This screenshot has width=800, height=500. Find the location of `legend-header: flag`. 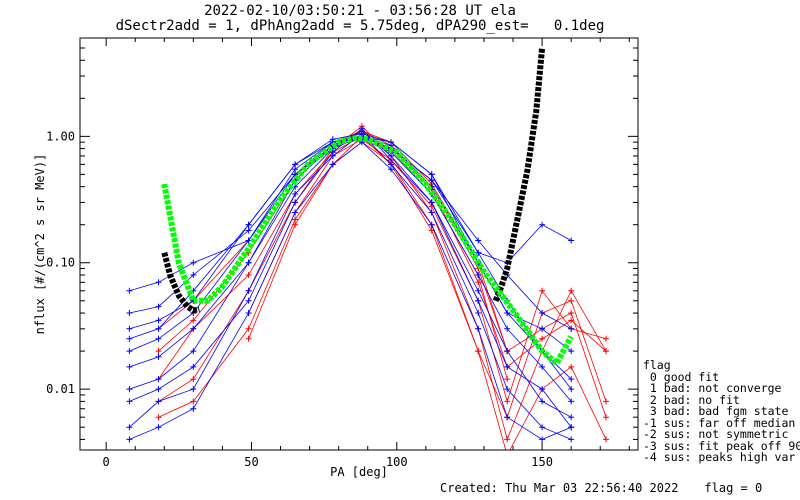

legend-header: flag is located at coordinates (657, 365).